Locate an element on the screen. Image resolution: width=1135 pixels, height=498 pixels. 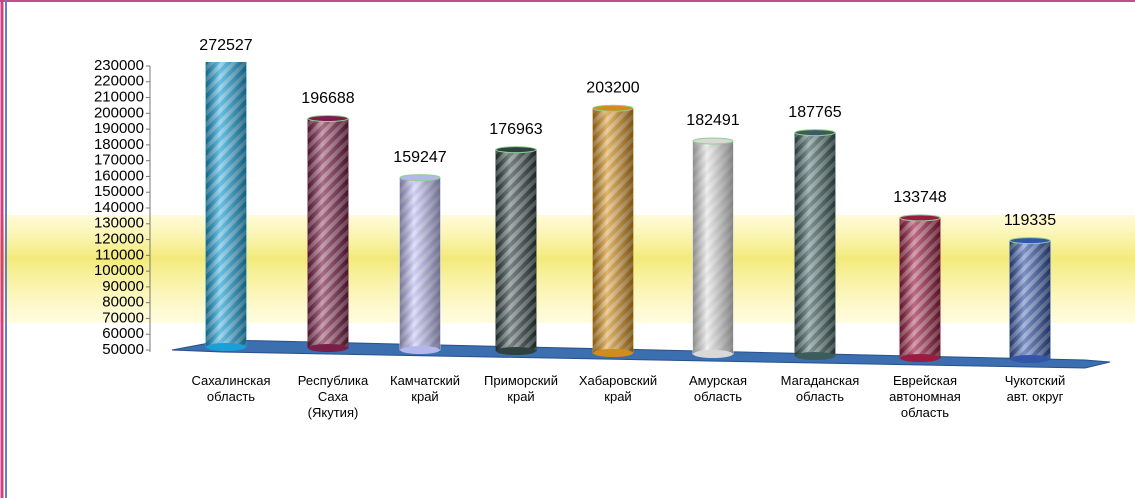
y-tick-label: 200000 is located at coordinates (119, 112).